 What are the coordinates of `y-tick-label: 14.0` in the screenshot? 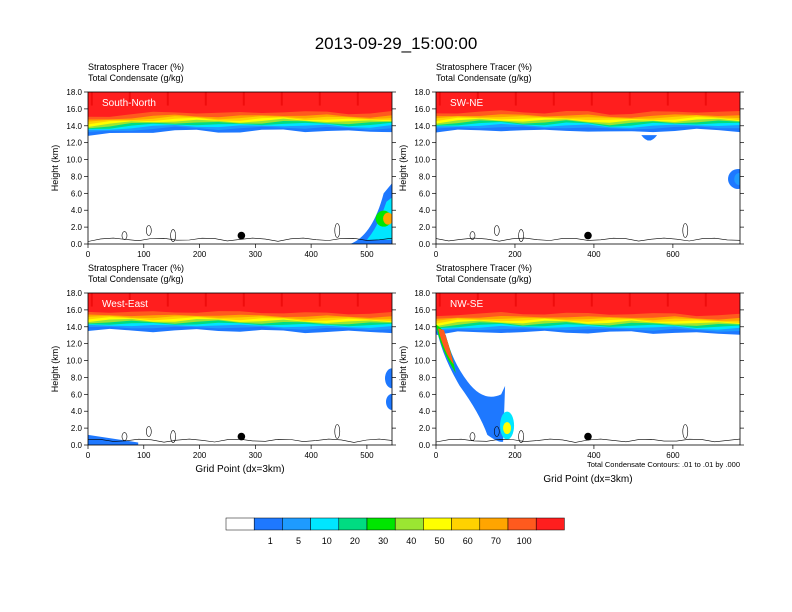 It's located at (74, 126).